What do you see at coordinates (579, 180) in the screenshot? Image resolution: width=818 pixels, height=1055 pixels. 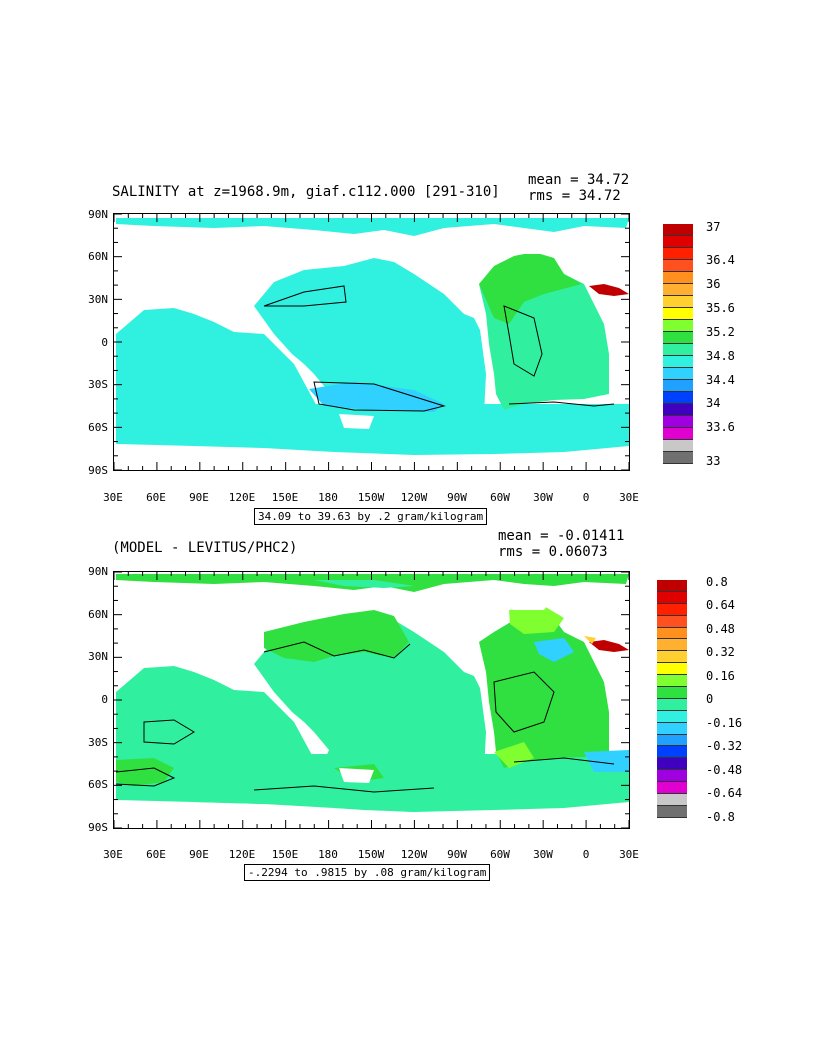 I see `mean-label: mean = 34.72` at bounding box center [579, 180].